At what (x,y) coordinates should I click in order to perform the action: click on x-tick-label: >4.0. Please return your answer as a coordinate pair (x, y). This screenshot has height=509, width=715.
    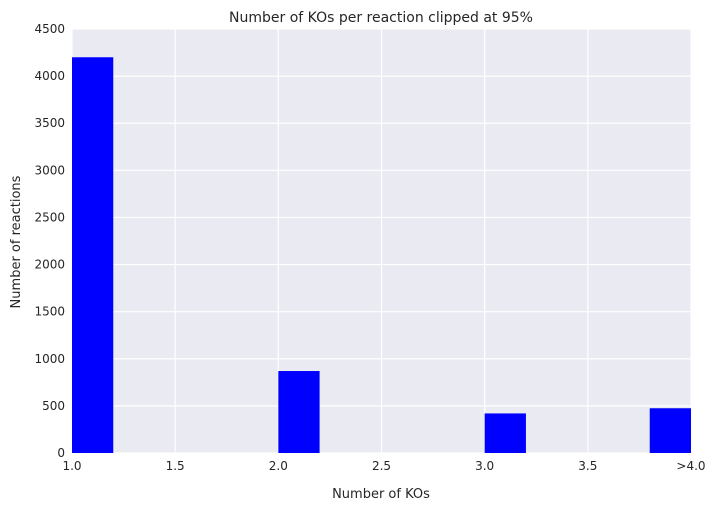
    Looking at the image, I should click on (690, 466).